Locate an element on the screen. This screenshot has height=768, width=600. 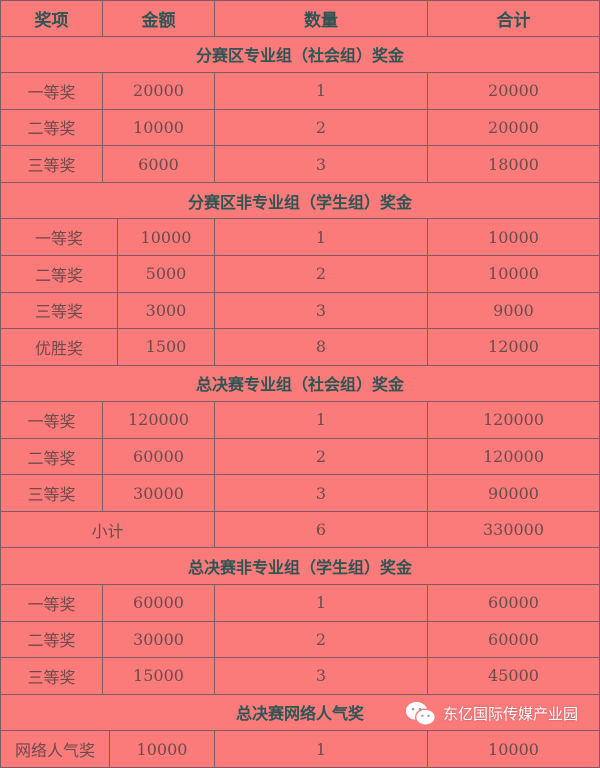
section-header-row: 总决赛专业组（社会组）奖金 is located at coordinates (300, 384).